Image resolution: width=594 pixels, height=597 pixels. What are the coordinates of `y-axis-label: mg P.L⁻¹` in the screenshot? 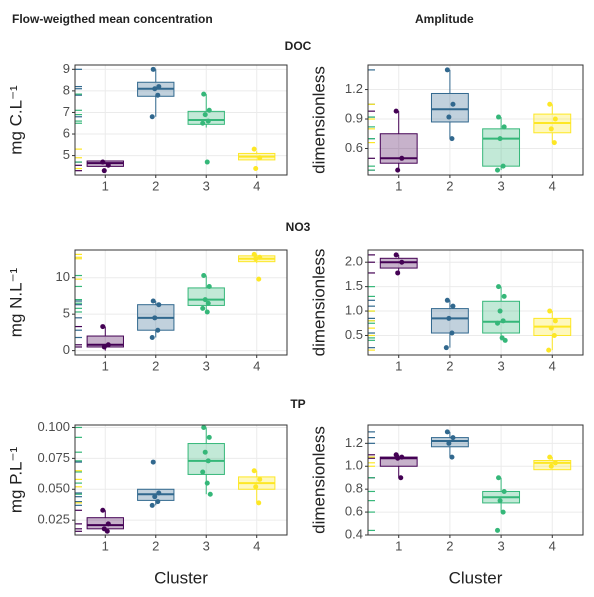 It's located at (15, 480).